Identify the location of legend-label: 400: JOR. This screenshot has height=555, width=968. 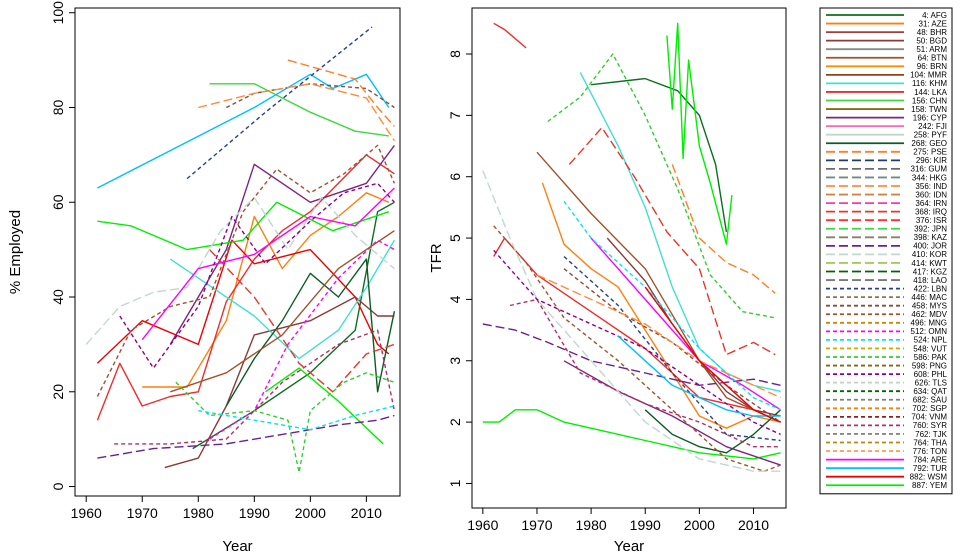
(930, 246).